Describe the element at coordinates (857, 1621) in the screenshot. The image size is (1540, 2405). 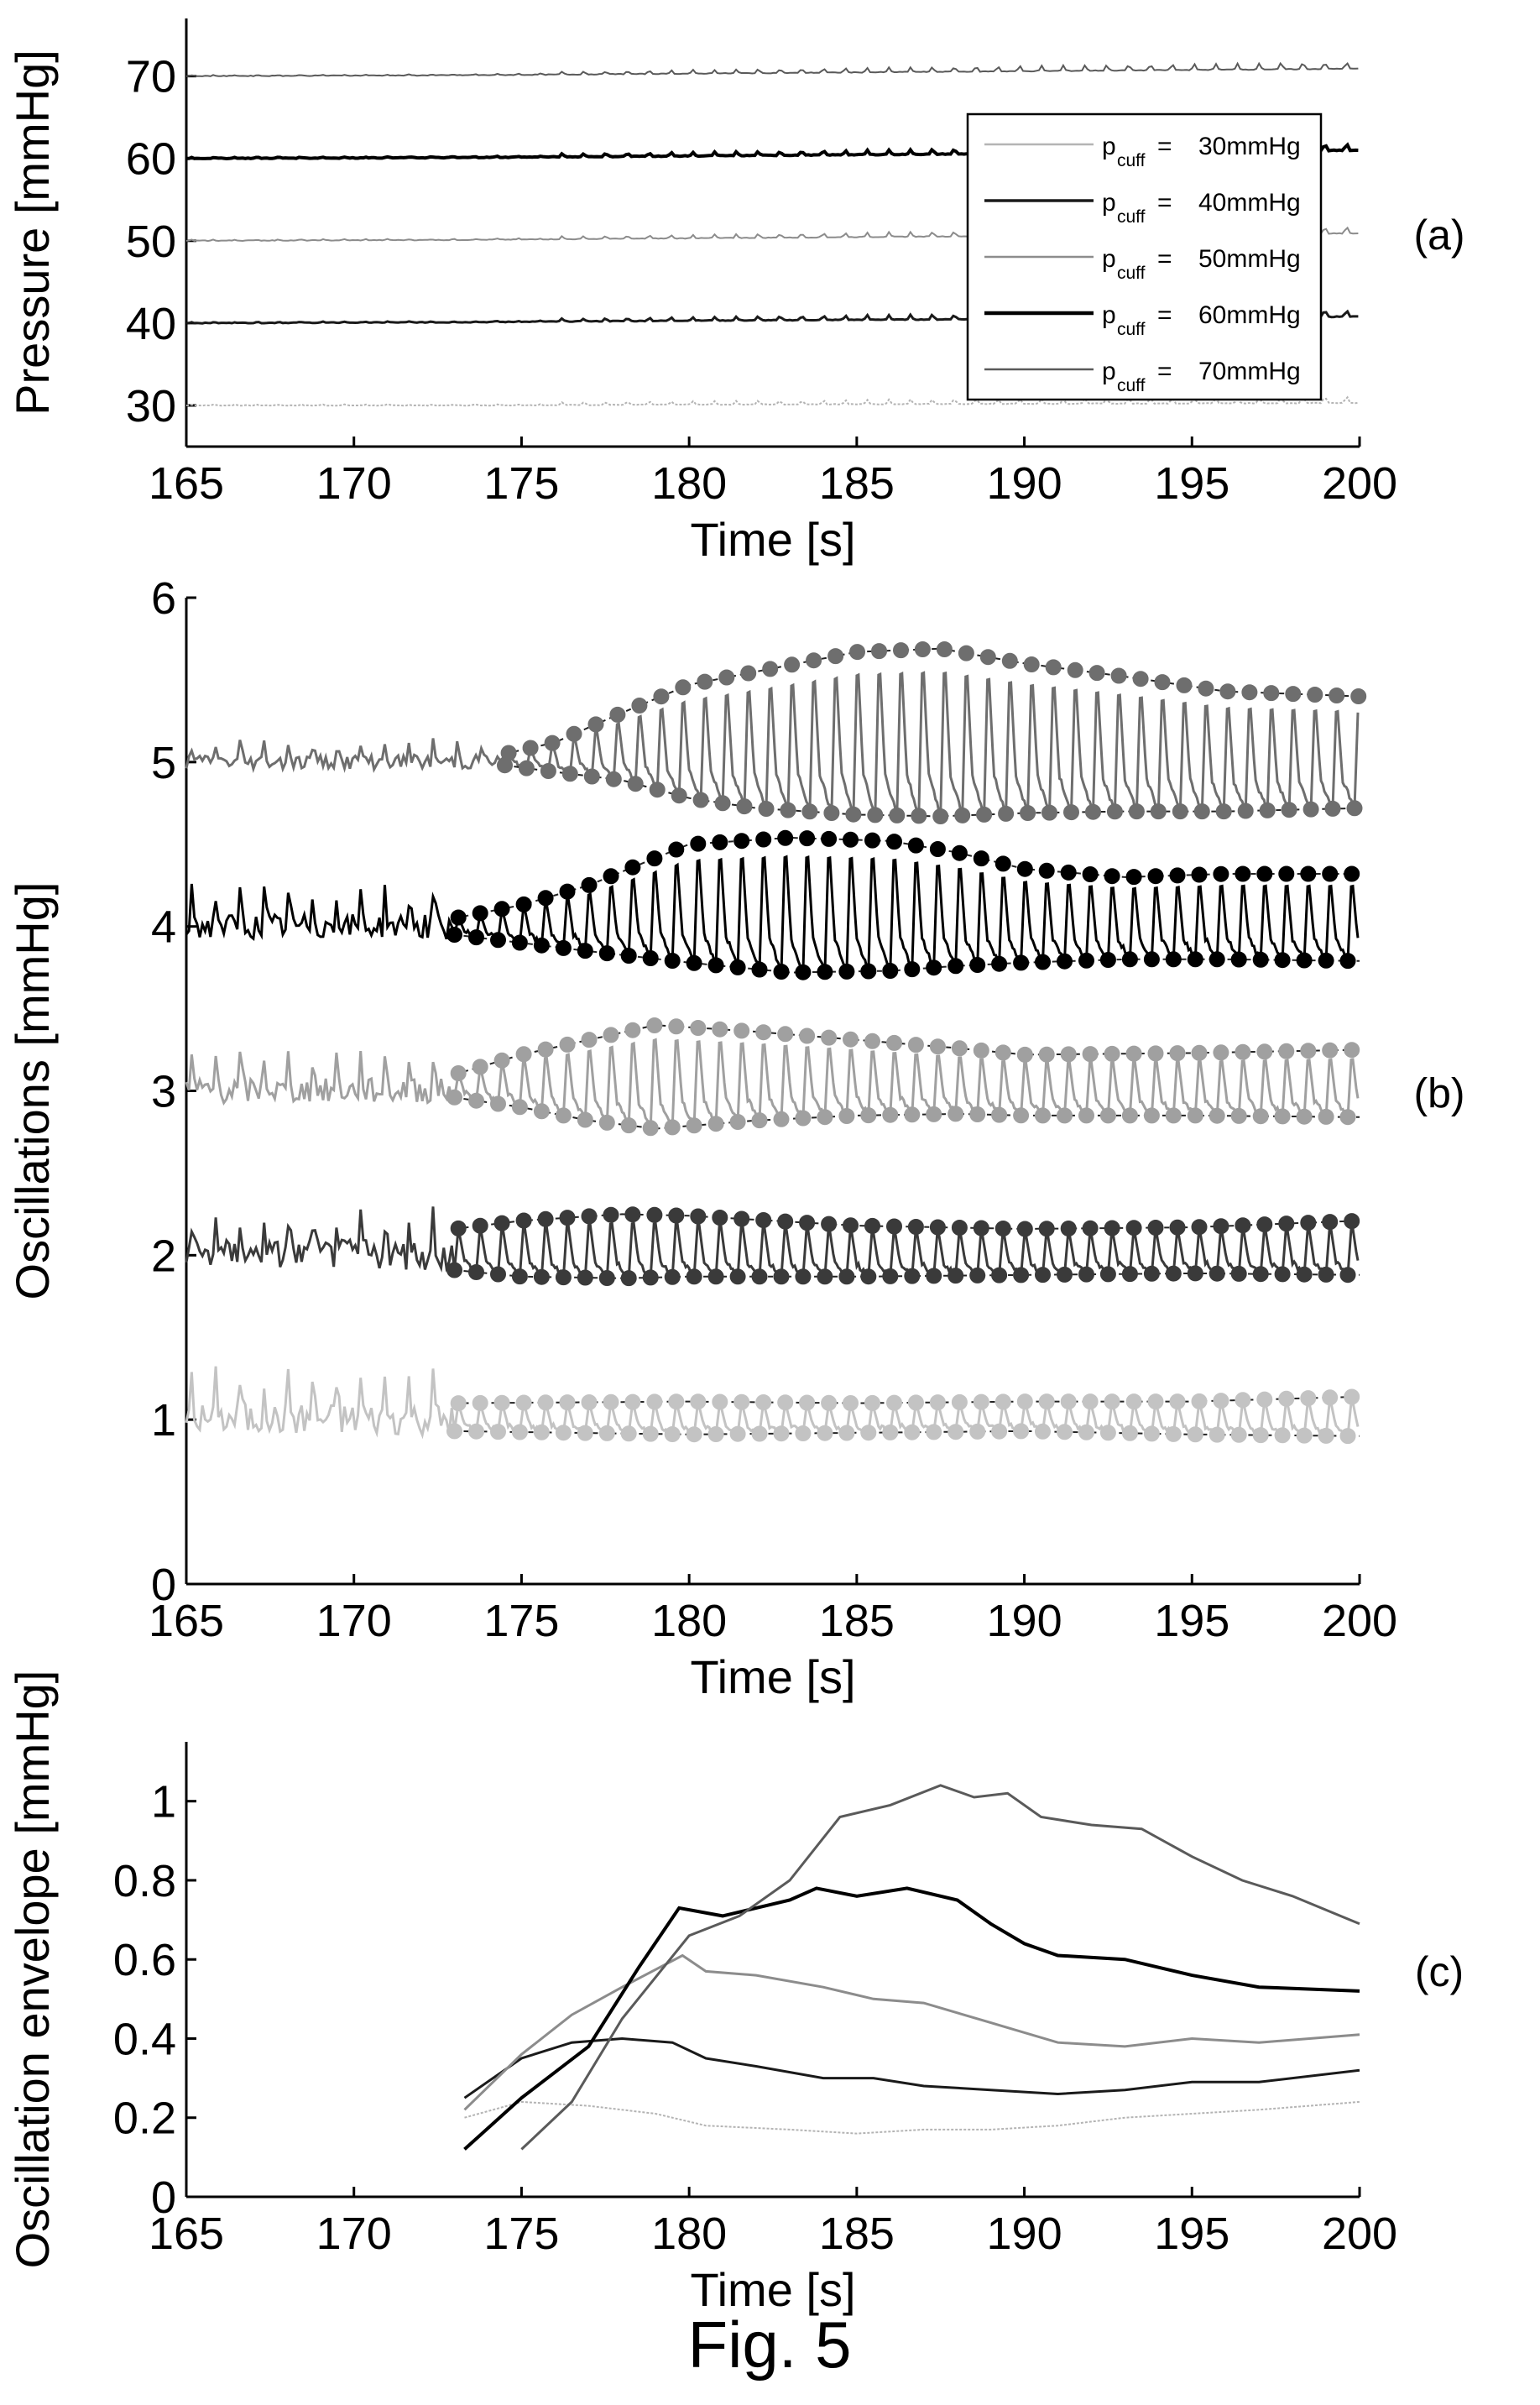
I see `panel-b-x-tick-label: 185` at that location.